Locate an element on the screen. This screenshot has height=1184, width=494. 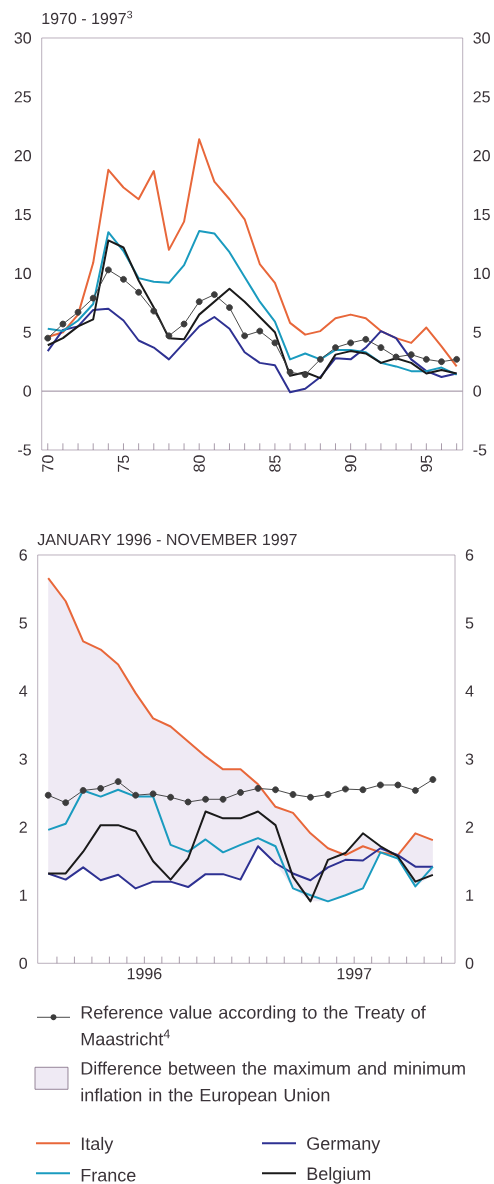
y2-tick-label: 4 is located at coordinates (469, 691).